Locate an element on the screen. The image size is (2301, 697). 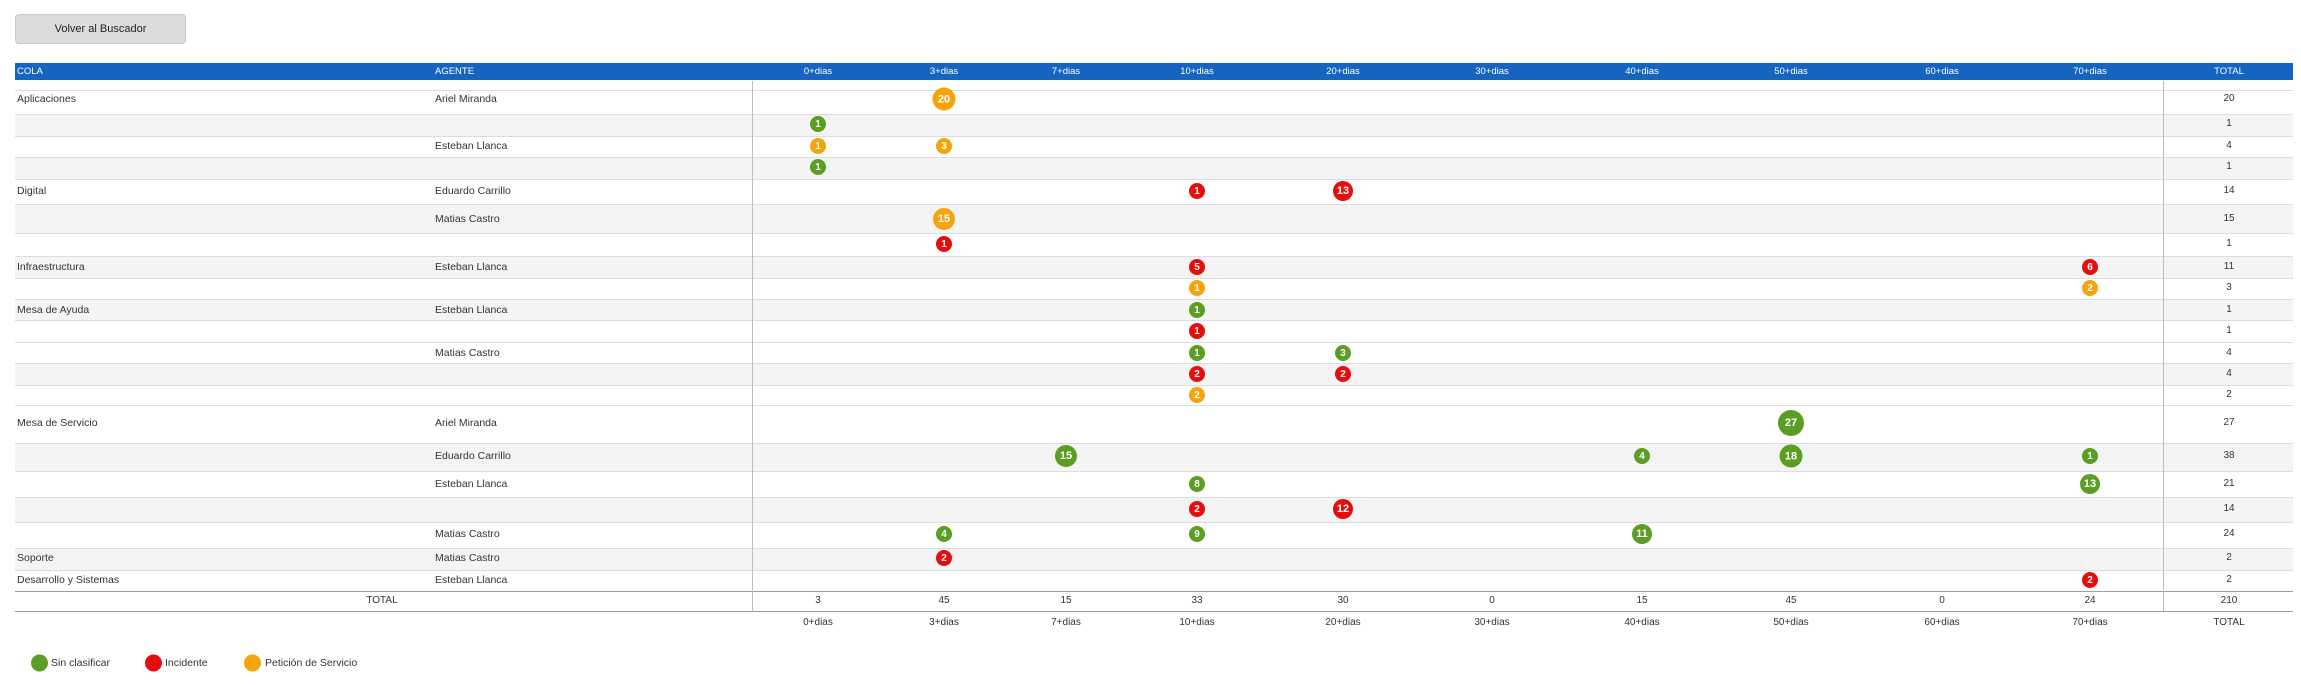
cola-label: Mesa de Ayuda is located at coordinates (53, 310).